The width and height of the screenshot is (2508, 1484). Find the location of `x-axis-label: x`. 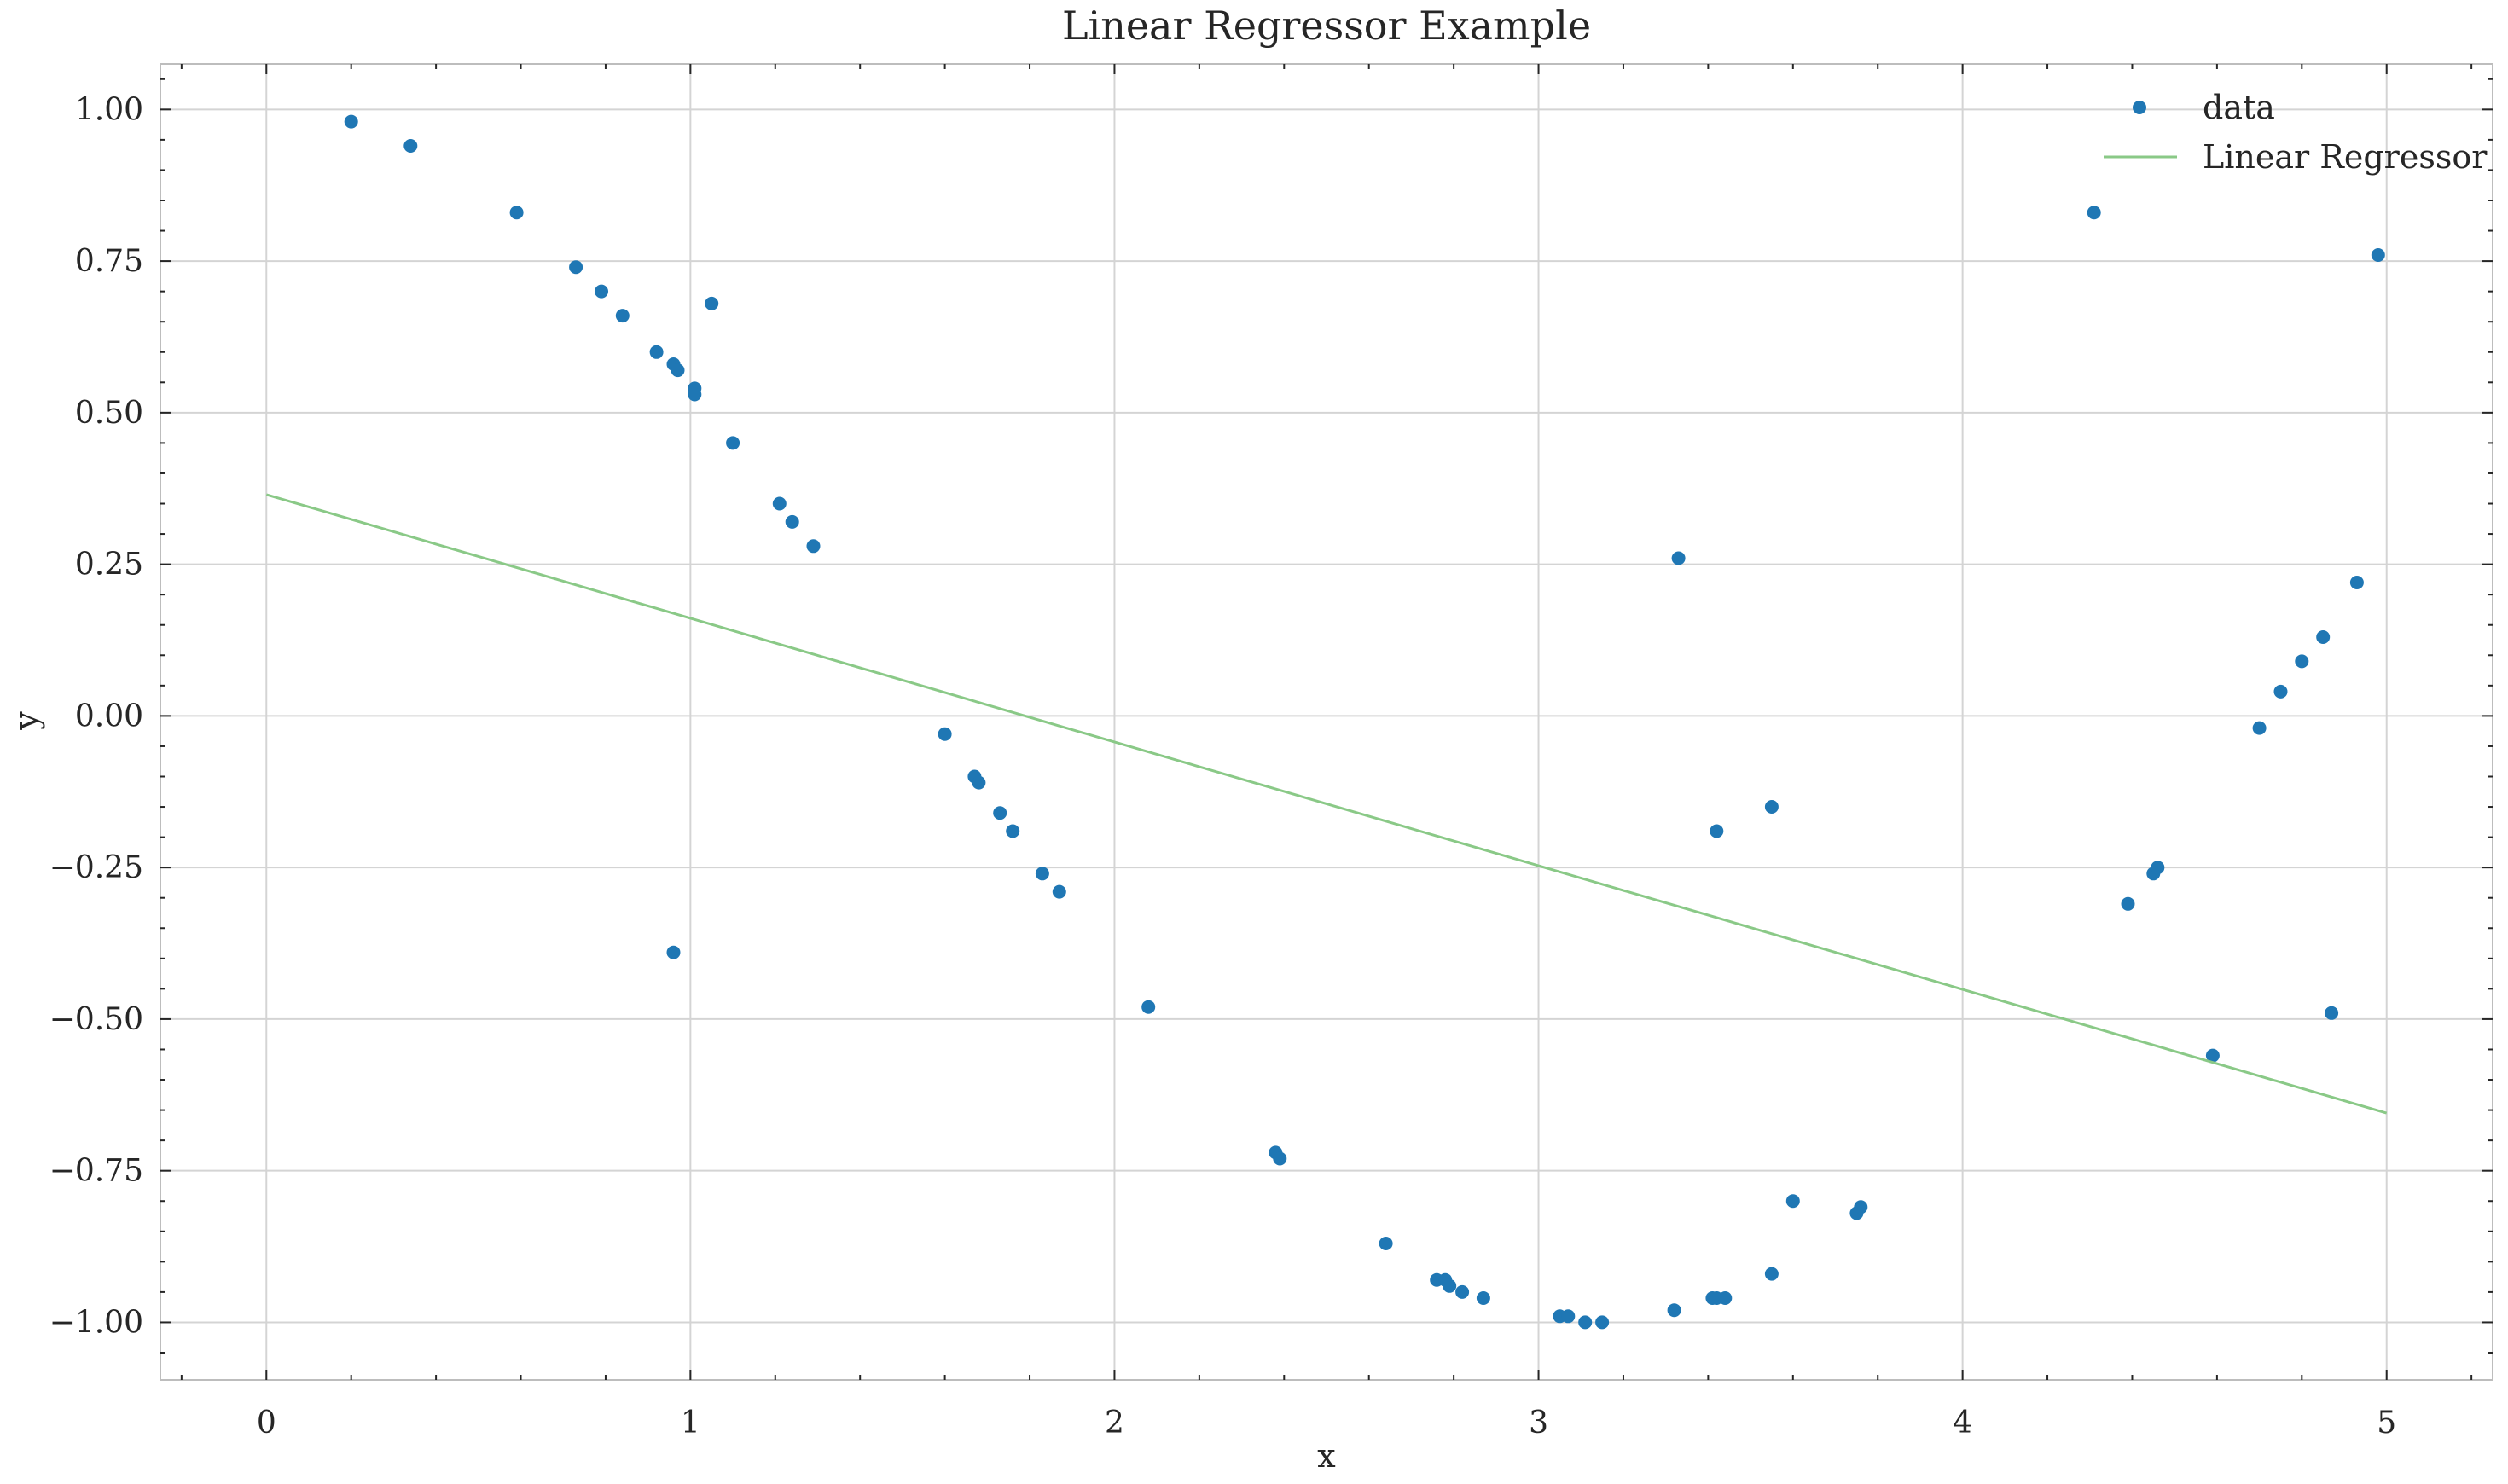

x-axis-label: x is located at coordinates (1326, 1456).